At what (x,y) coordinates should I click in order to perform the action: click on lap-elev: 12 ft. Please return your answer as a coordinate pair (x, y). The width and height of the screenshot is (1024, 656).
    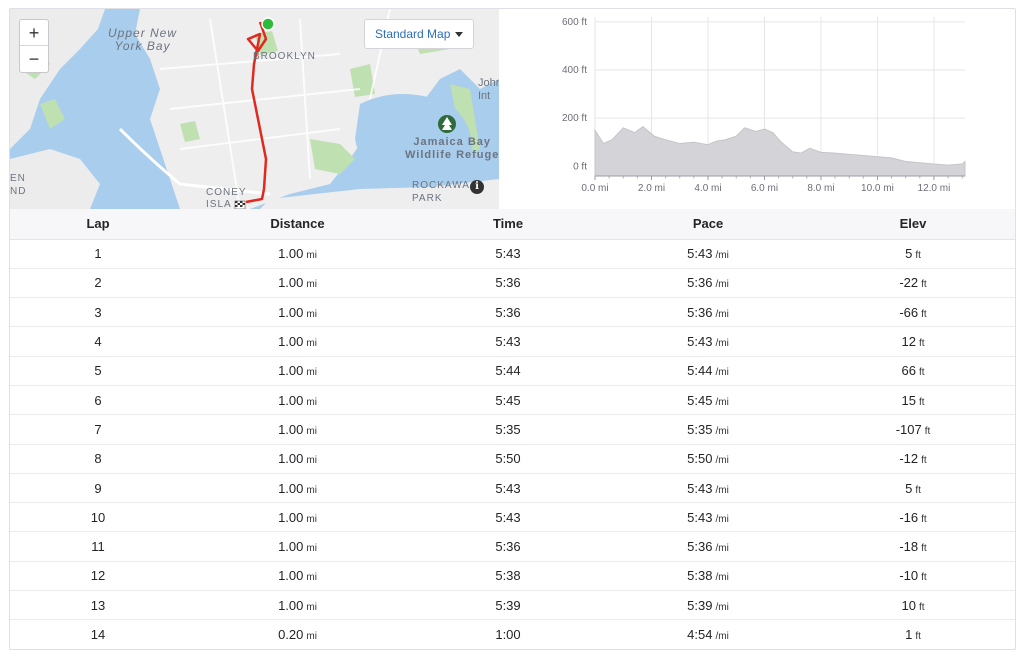
    Looking at the image, I should click on (912, 341).